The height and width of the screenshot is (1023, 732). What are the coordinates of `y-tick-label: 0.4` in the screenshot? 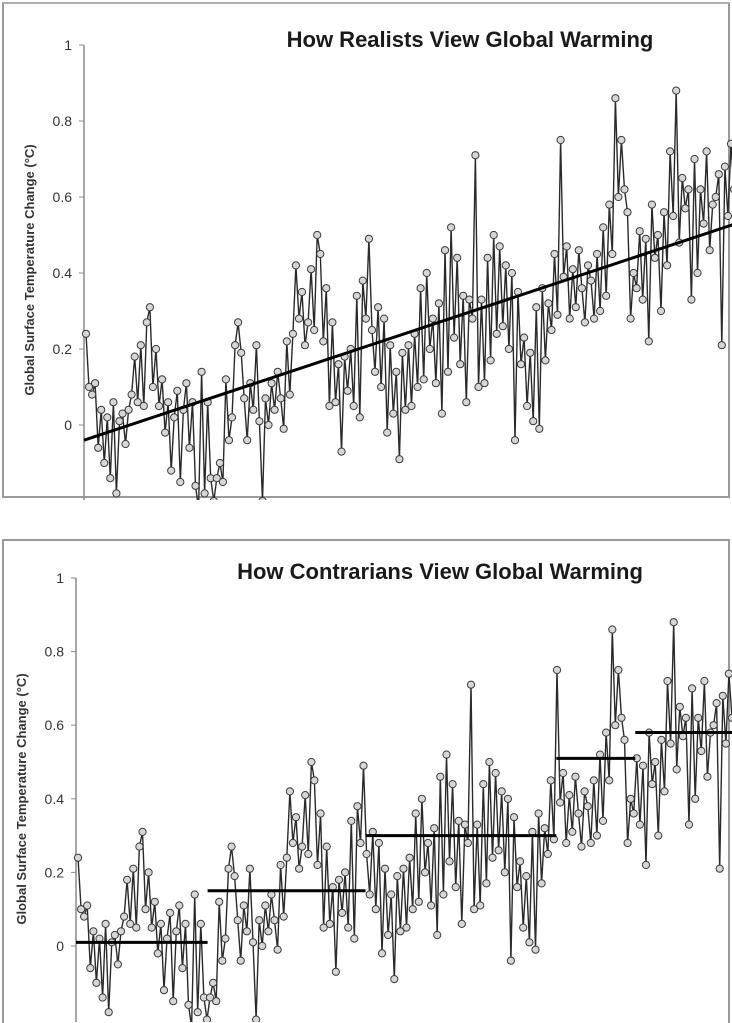 It's located at (63, 273).